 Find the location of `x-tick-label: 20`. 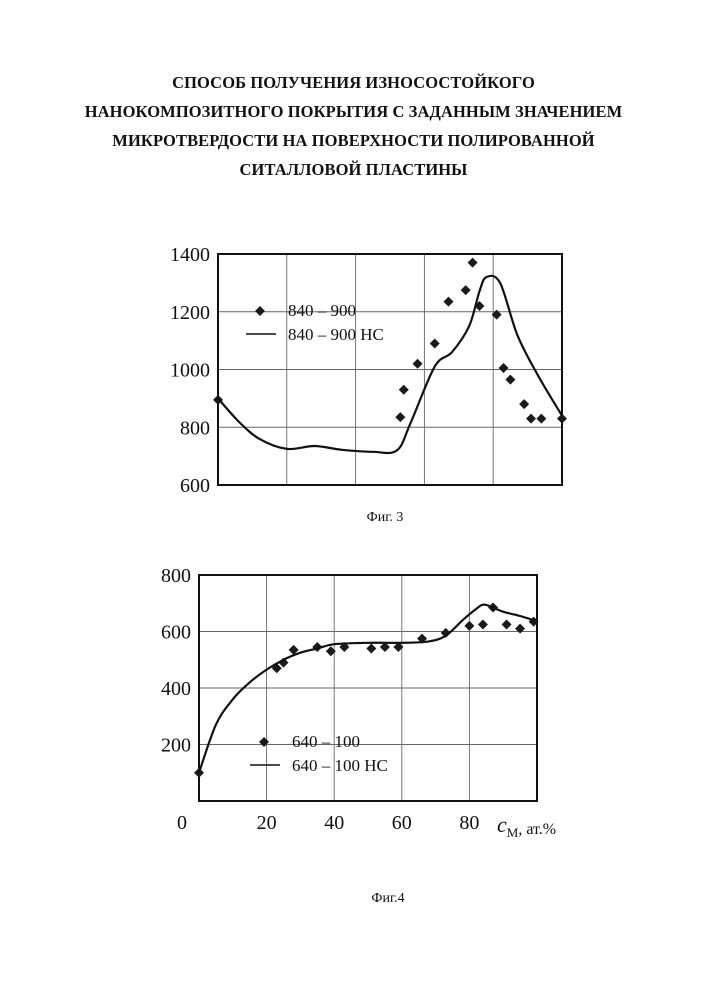

x-tick-label: 20 is located at coordinates (267, 823).